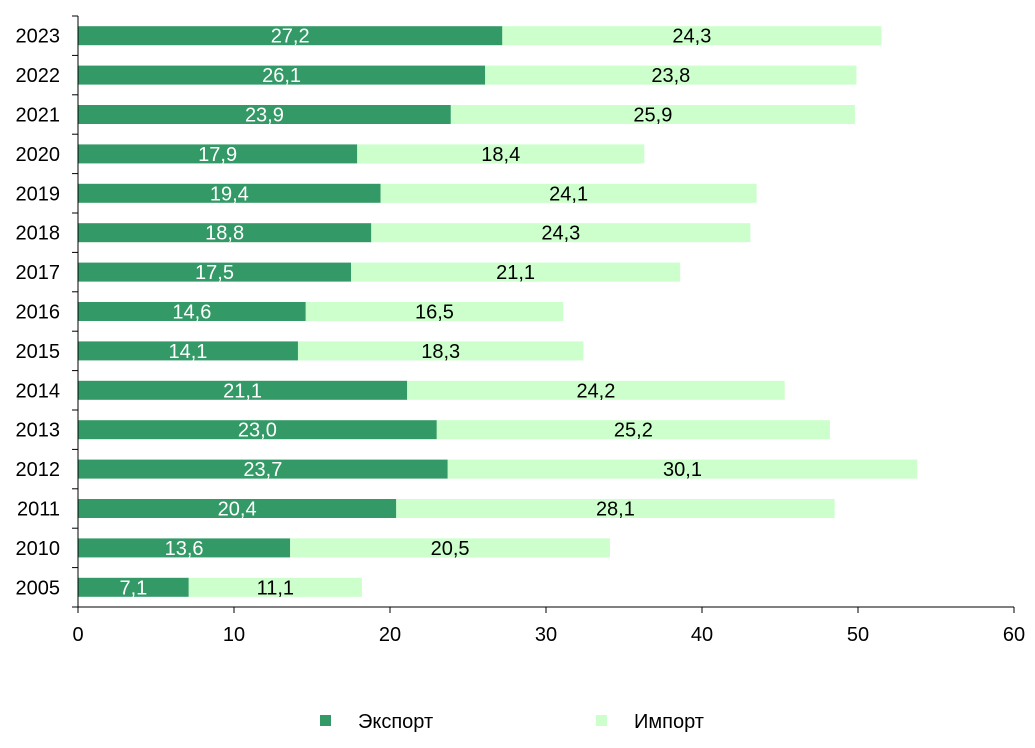  Describe the element at coordinates (38, 37) in the screenshot. I see `category-label-2023: 2023` at that location.